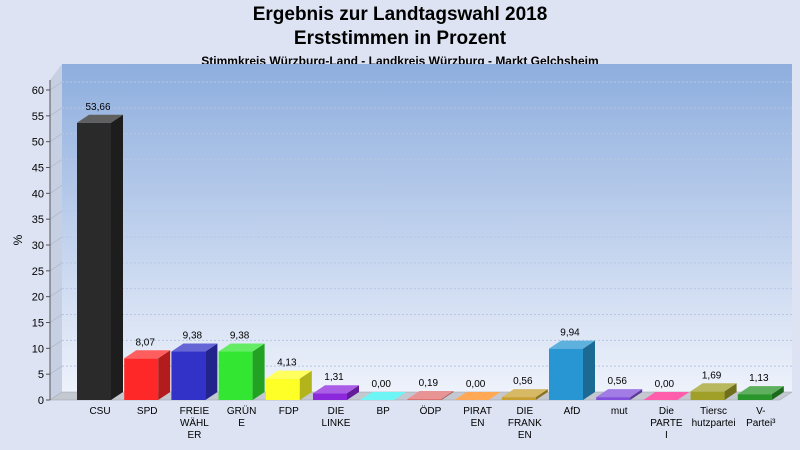 This screenshot has width=800, height=450. What do you see at coordinates (38, 298) in the screenshot?
I see `y-tick-label: 20` at bounding box center [38, 298].